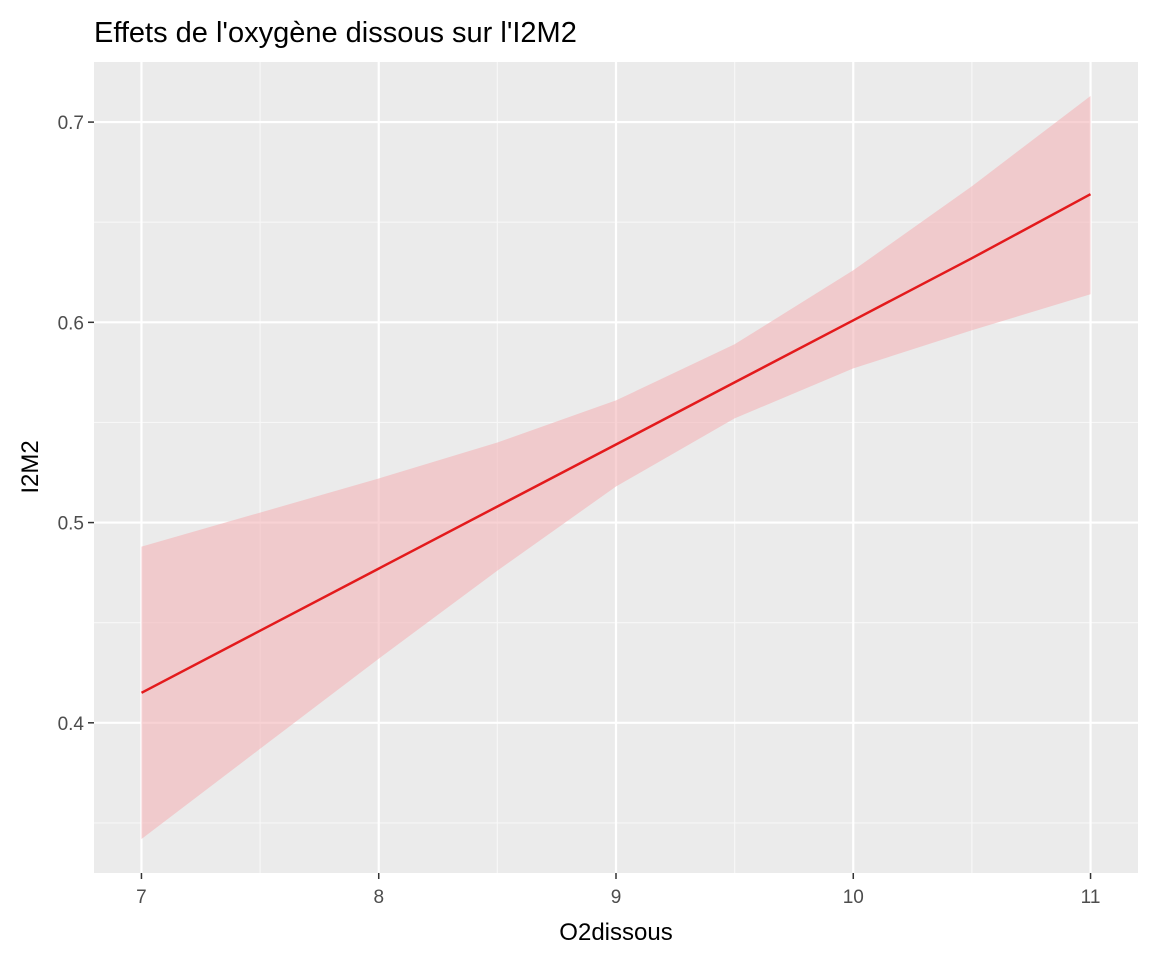 Image resolution: width=1152 pixels, height=960 pixels. What do you see at coordinates (76, 424) in the screenshot?
I see `y-axis: 0.4 0.5 0.6 0.7` at bounding box center [76, 424].